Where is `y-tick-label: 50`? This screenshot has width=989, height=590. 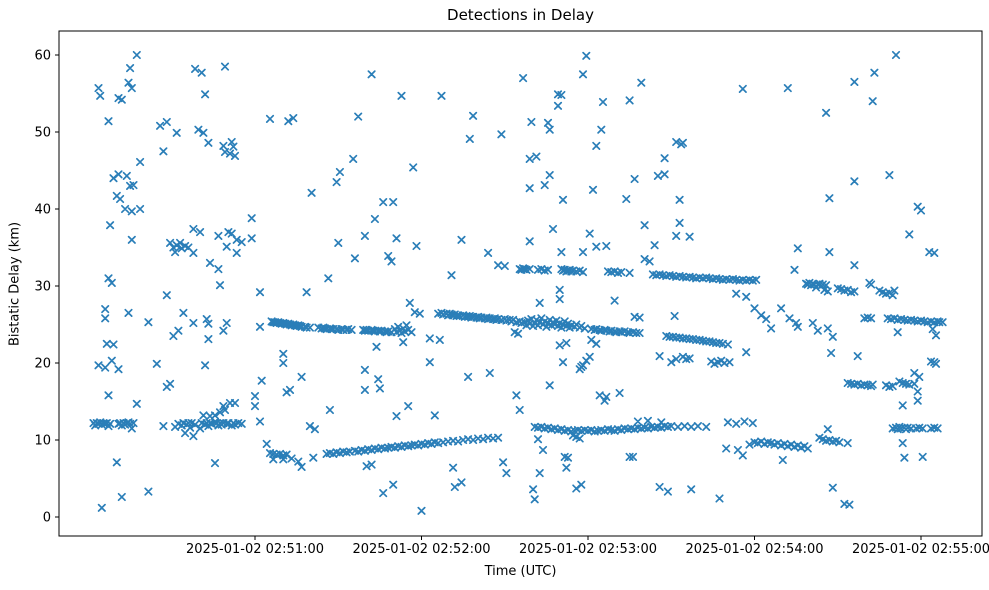 y-tick-label: 50 is located at coordinates (42, 133).